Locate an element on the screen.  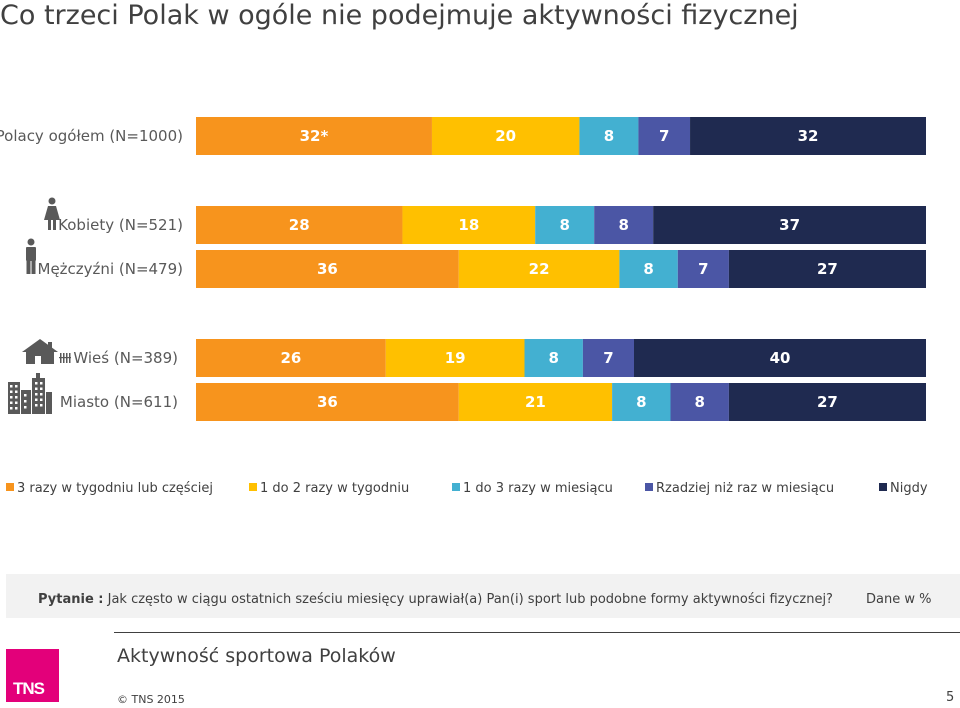
woman-icon is located at coordinates (52, 213).